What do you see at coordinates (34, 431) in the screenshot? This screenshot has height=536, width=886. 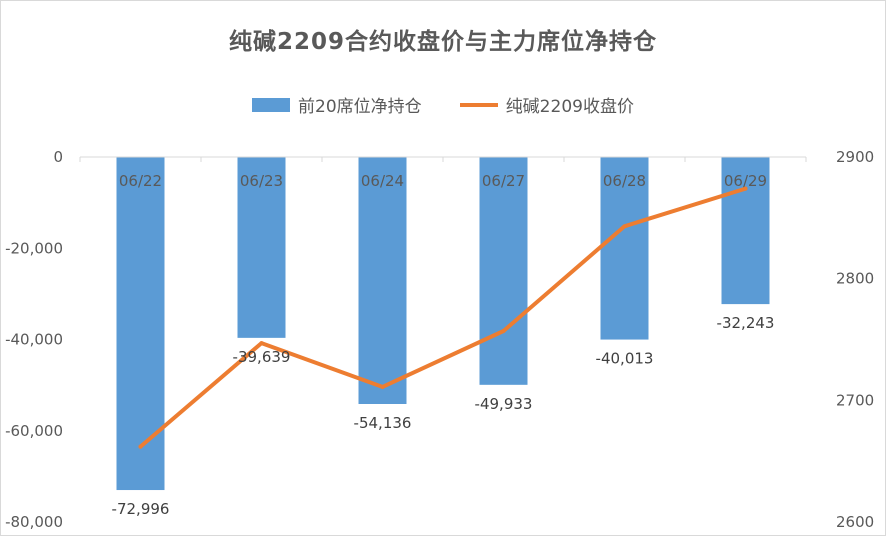 I see `y-left-tick-label: -60,000` at bounding box center [34, 431].